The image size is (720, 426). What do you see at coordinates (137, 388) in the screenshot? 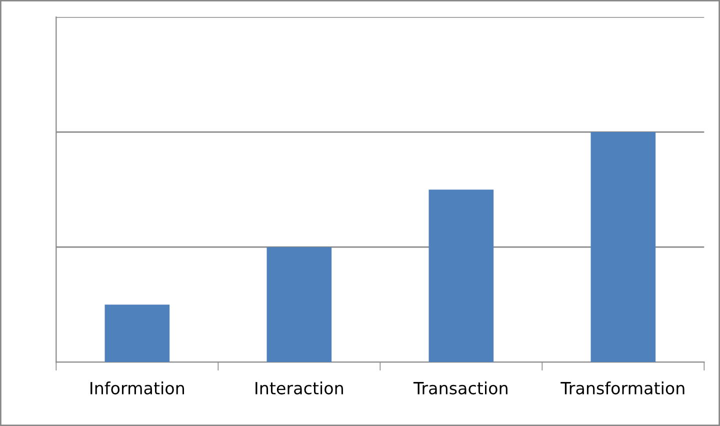
I see `x-tick-label: Information` at bounding box center [137, 388].